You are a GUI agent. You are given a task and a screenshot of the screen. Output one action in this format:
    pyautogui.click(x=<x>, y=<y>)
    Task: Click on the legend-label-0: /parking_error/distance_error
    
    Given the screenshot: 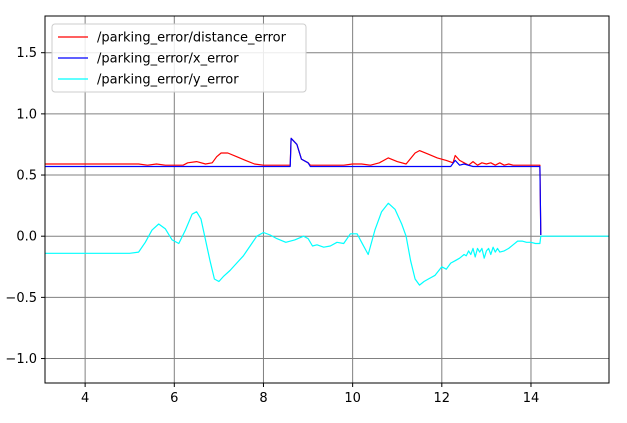 What is the action you would take?
    pyautogui.click(x=192, y=38)
    